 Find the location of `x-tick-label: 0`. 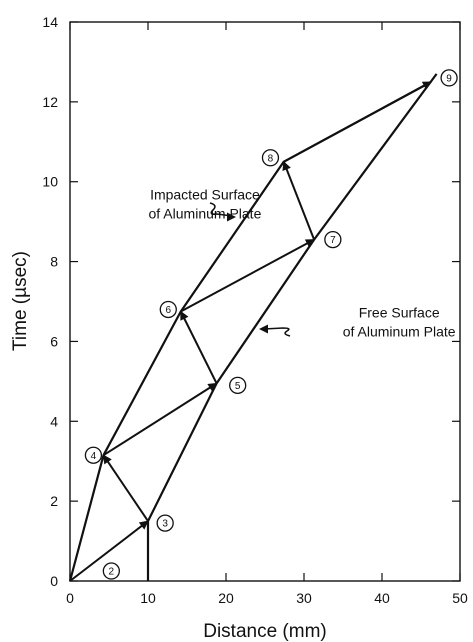

x-tick-label: 0 is located at coordinates (70, 598).